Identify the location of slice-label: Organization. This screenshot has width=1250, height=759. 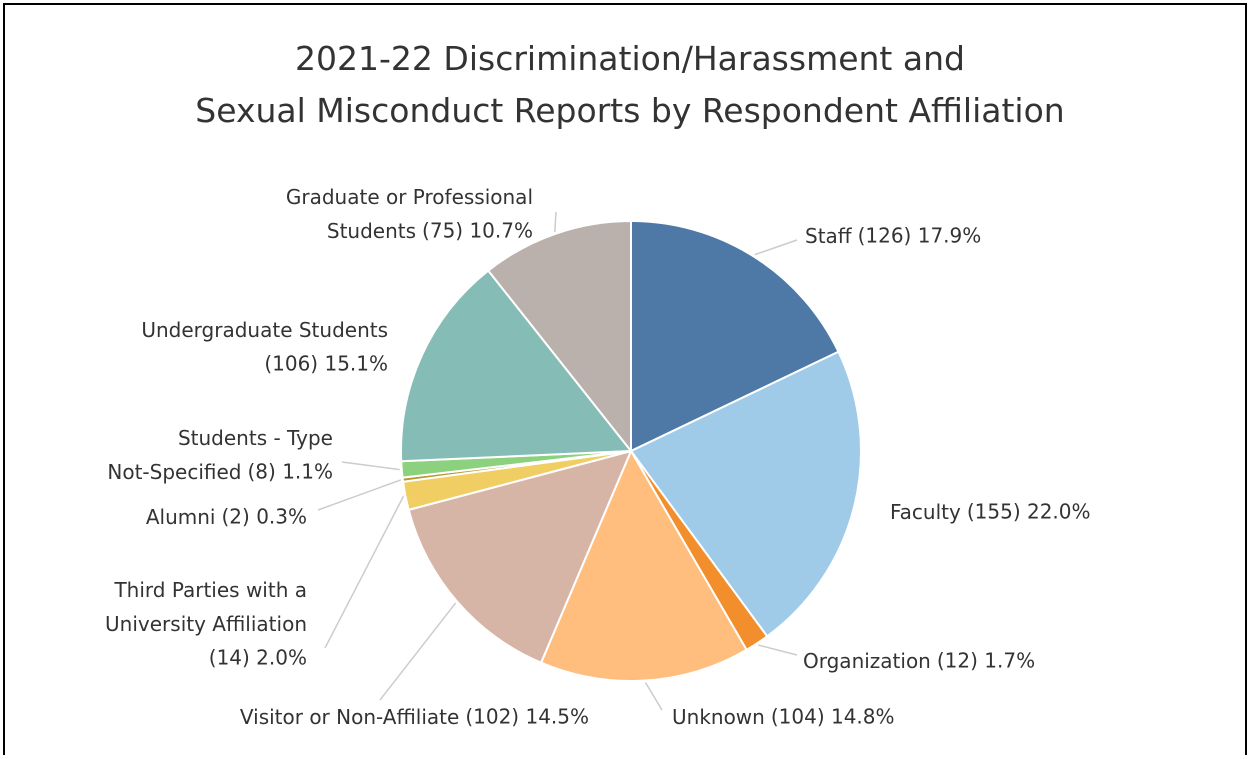
(867, 661).